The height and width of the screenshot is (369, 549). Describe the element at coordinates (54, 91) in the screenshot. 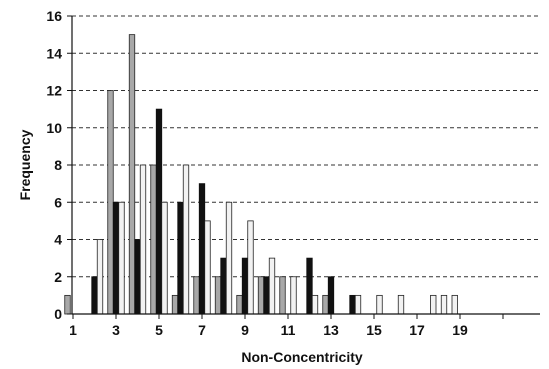

I see `y-tick-label: 12` at that location.